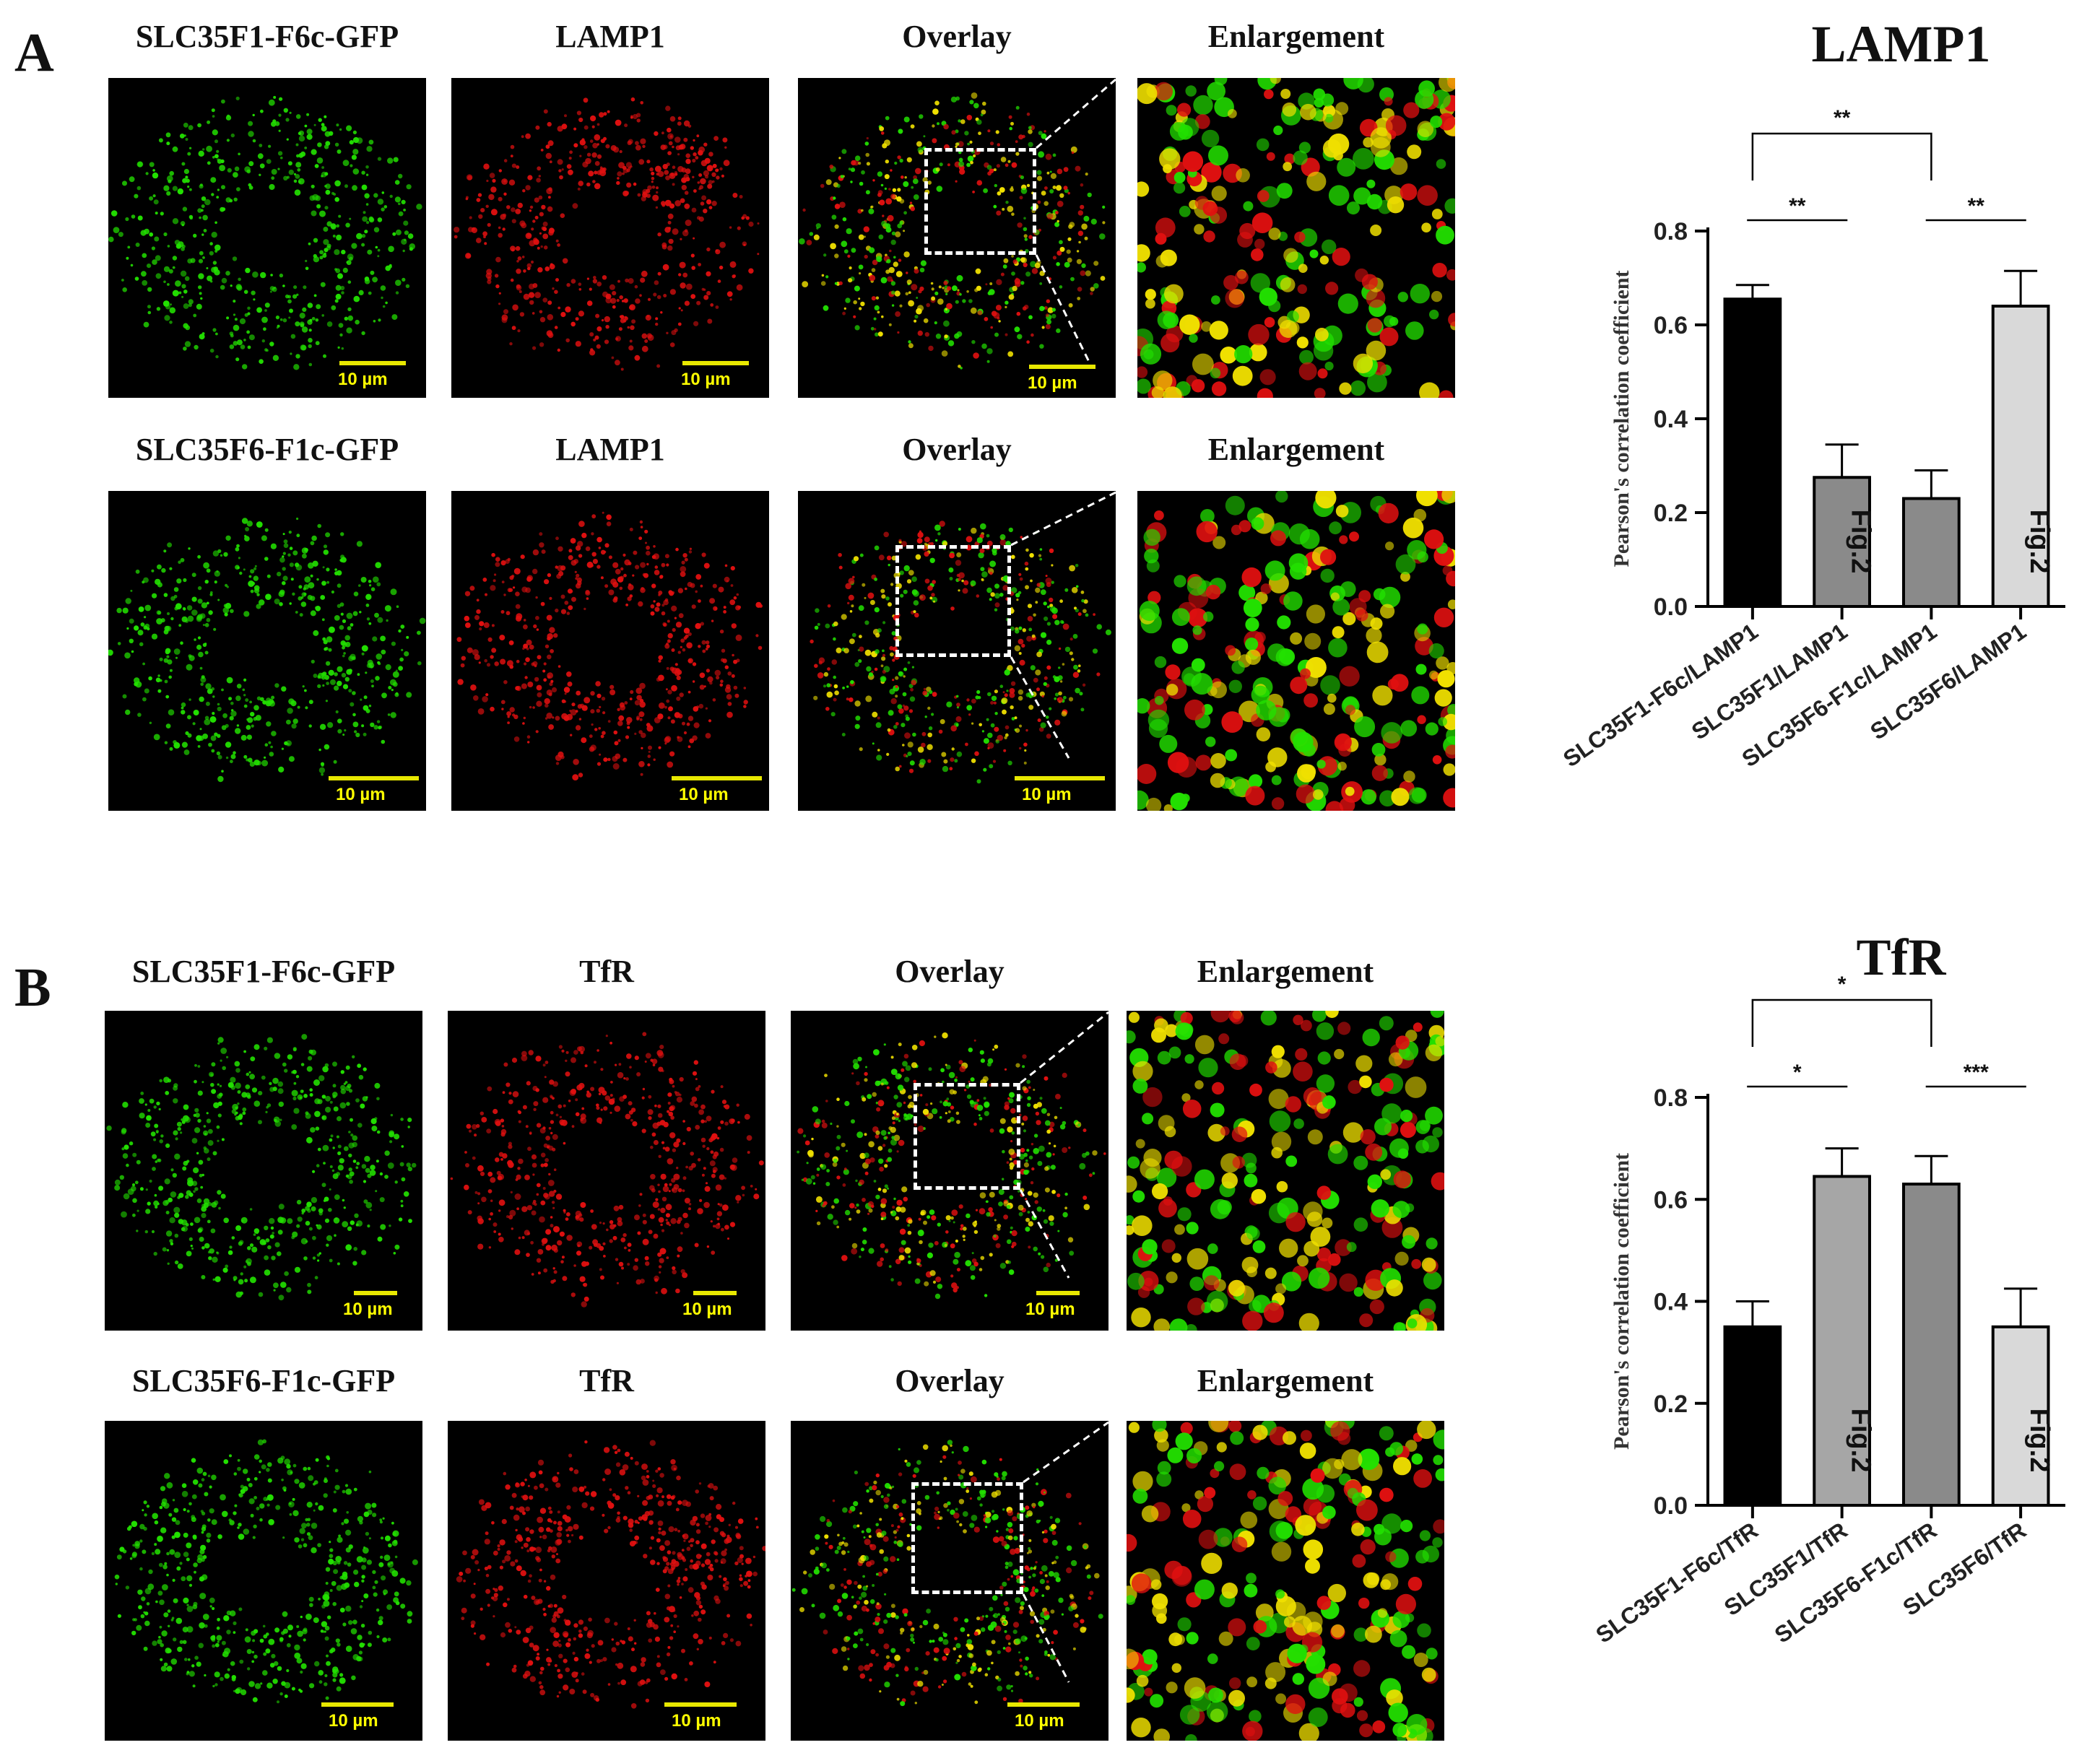 The width and height of the screenshot is (2100, 1758). Describe the element at coordinates (1050, 1309) in the screenshot. I see `scalebar-text-b-r1-overlay: 10 µm` at that location.